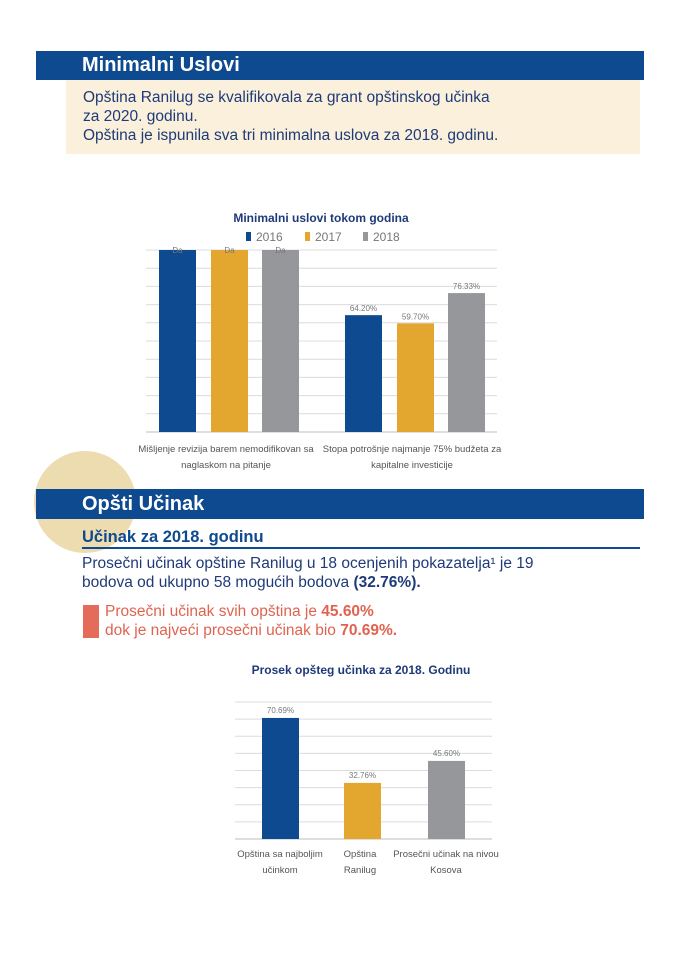 Image resolution: width=676 pixels, height=960 pixels. Describe the element at coordinates (279, 870) in the screenshot. I see `category-label: učinkom` at that location.